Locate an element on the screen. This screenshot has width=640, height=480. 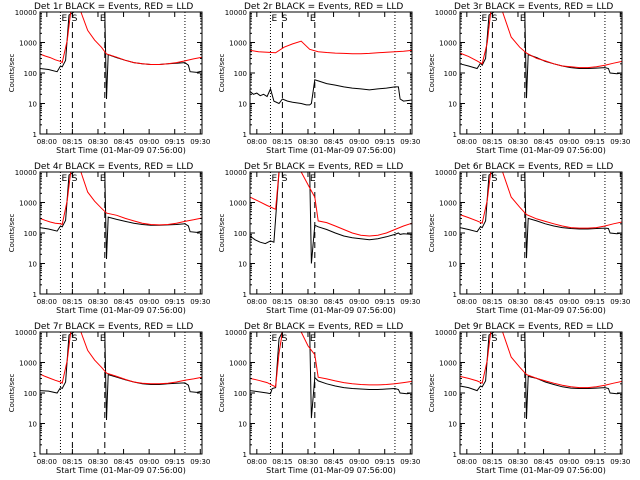
panel-title: Det 1r BLACK = Events, RED = LLD is located at coordinates (113, 7).